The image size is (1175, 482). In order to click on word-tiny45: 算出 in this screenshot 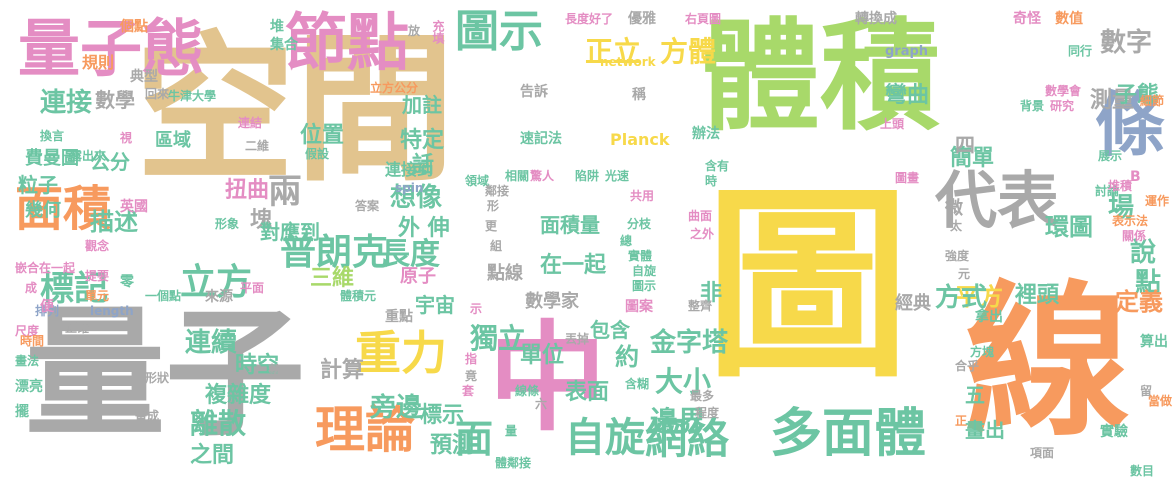, I will do `click(1154, 342)`.